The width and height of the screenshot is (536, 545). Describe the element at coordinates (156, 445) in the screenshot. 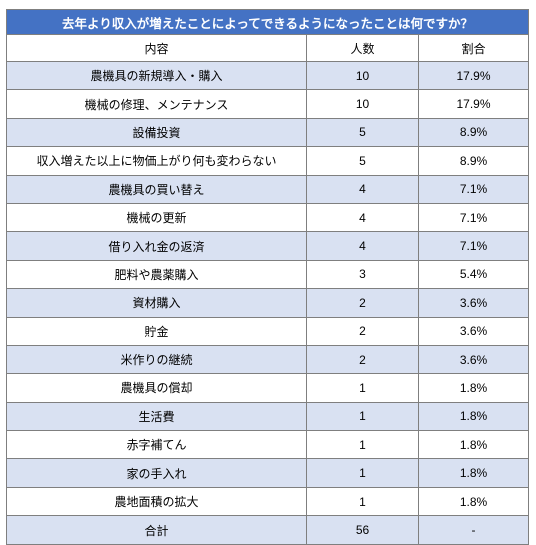

I see `row-item-cell: 赤字補てん` at that location.